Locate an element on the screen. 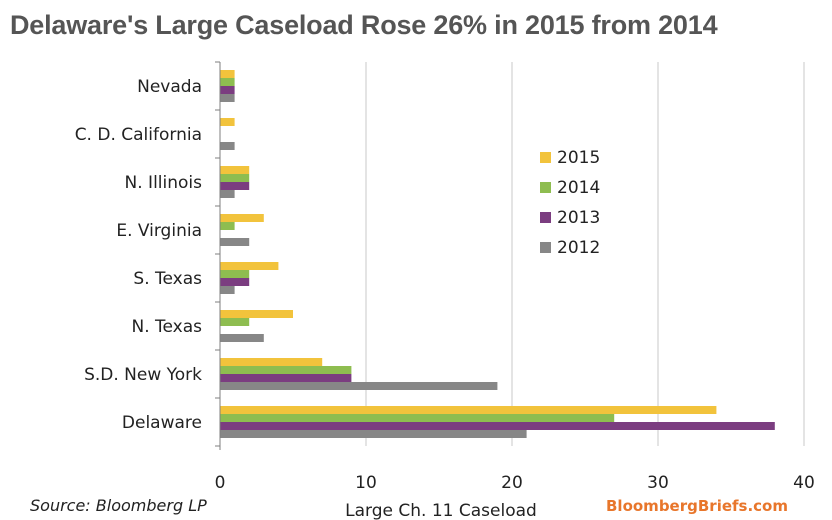  legend-label-2012: 2012 is located at coordinates (578, 248).